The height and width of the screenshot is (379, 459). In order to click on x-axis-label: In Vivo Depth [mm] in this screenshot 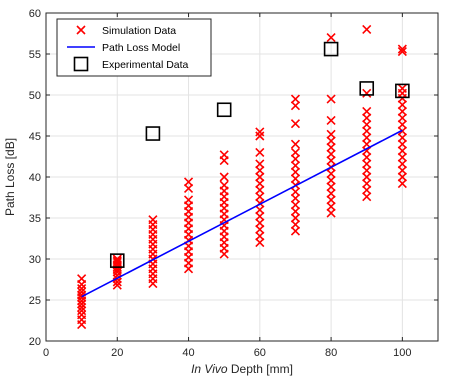, I will do `click(242, 369)`.